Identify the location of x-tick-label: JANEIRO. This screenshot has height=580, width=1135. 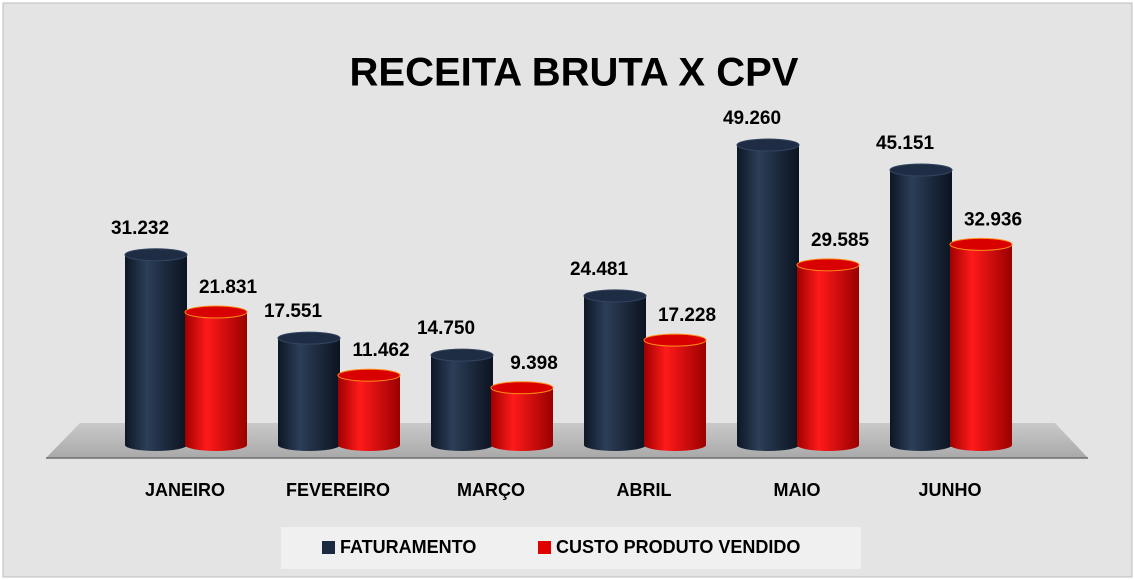
(185, 490).